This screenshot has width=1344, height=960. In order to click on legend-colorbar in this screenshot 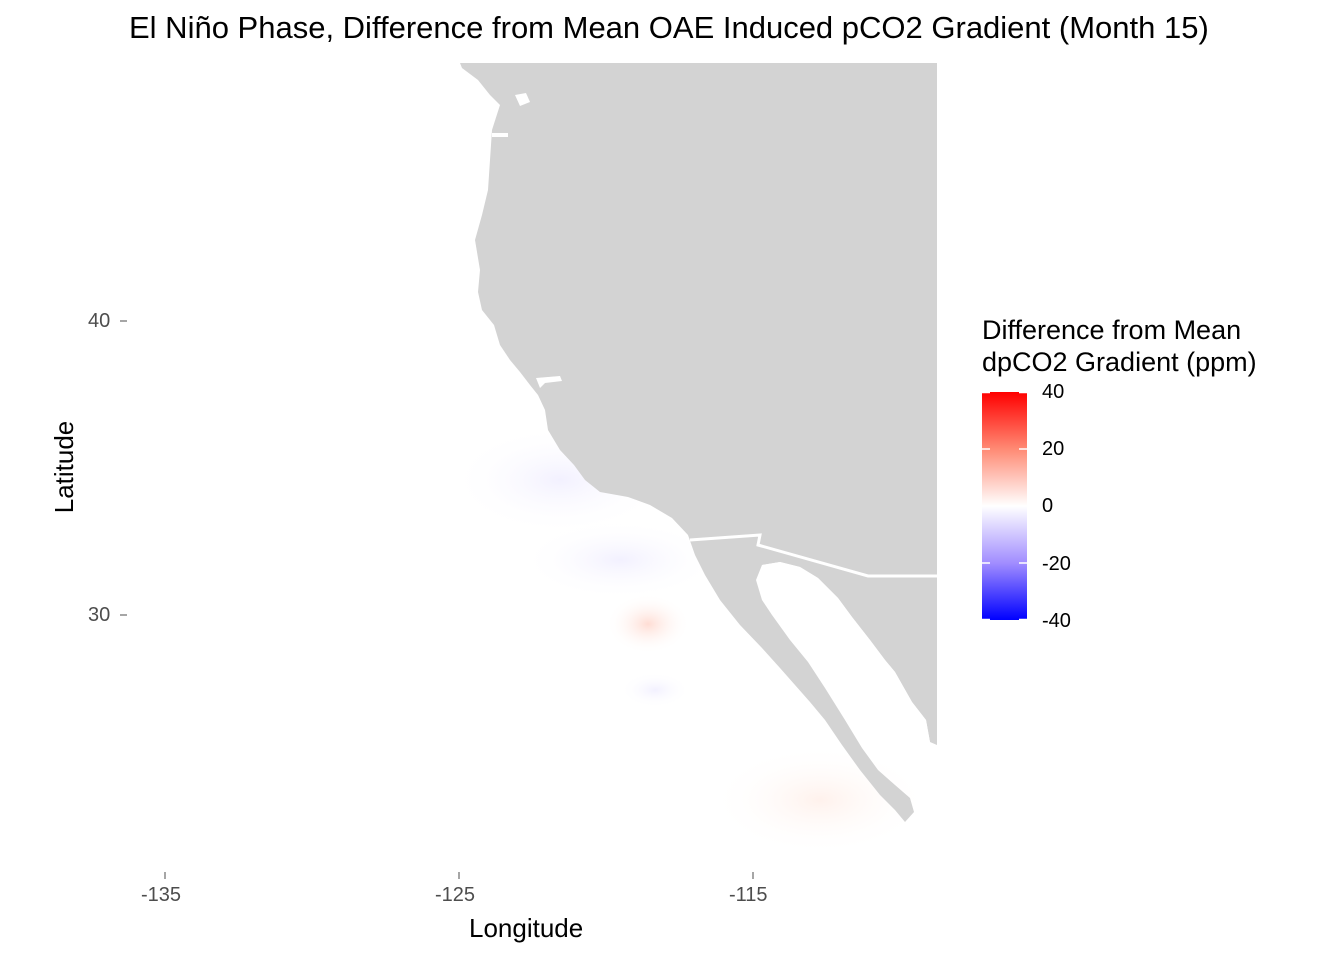, I will do `click(1004, 506)`.